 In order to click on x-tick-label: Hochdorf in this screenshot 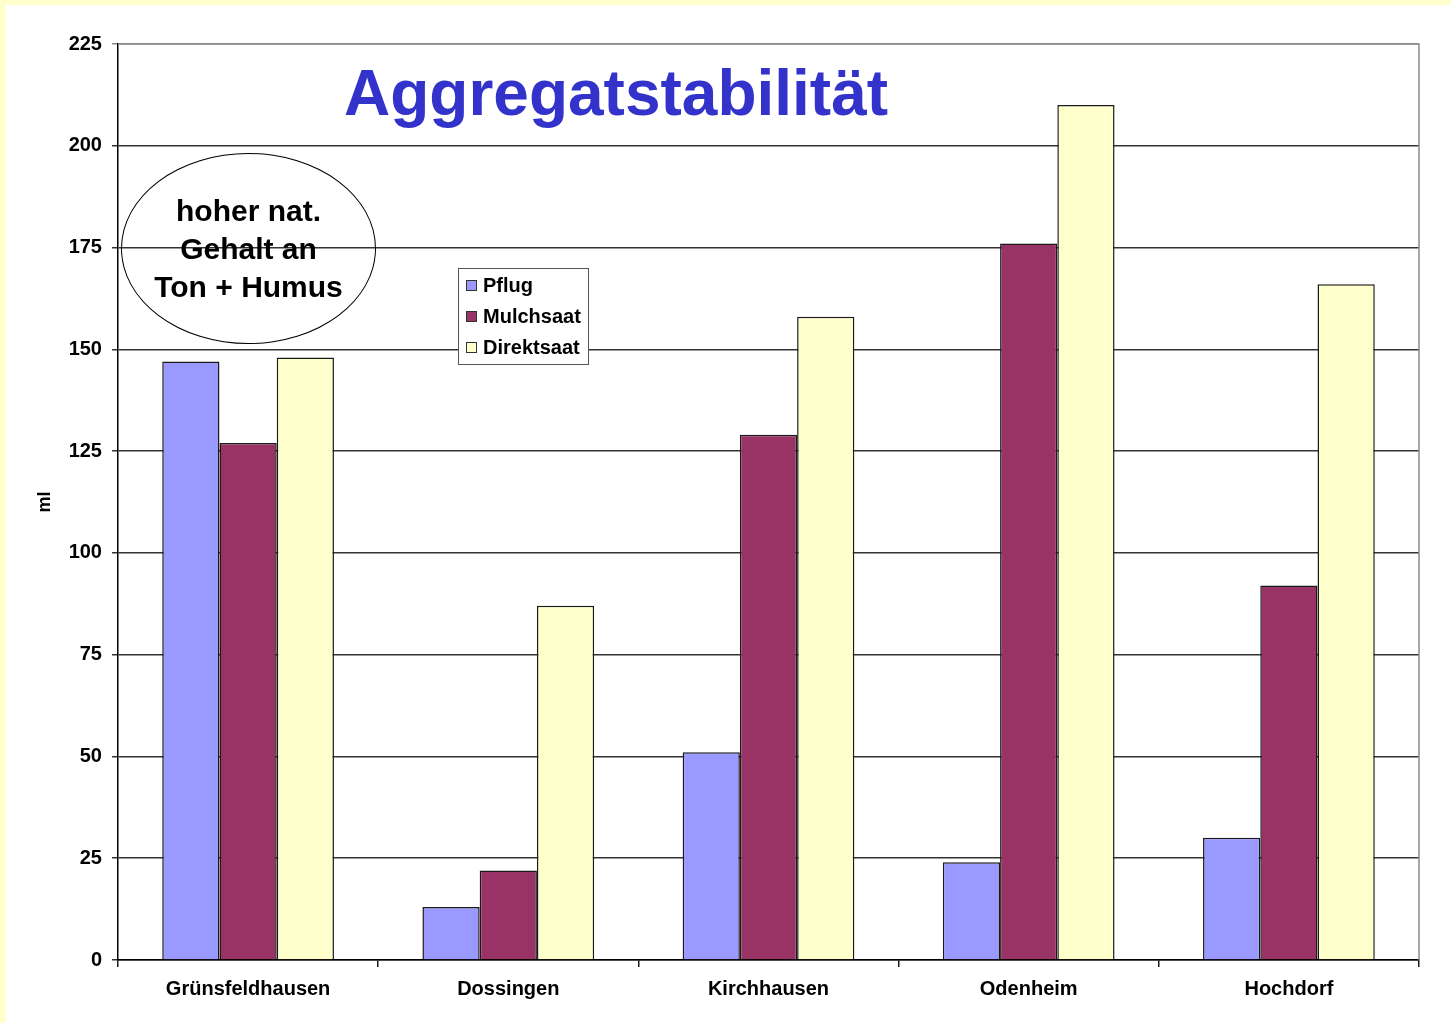, I will do `click(1289, 987)`.